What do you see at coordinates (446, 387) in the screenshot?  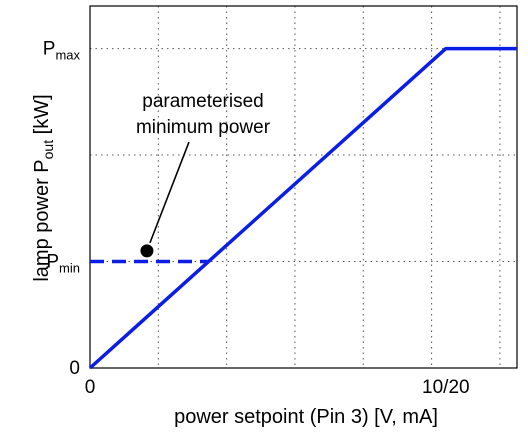 I see `x-tick-label-1: 10/20` at bounding box center [446, 387].